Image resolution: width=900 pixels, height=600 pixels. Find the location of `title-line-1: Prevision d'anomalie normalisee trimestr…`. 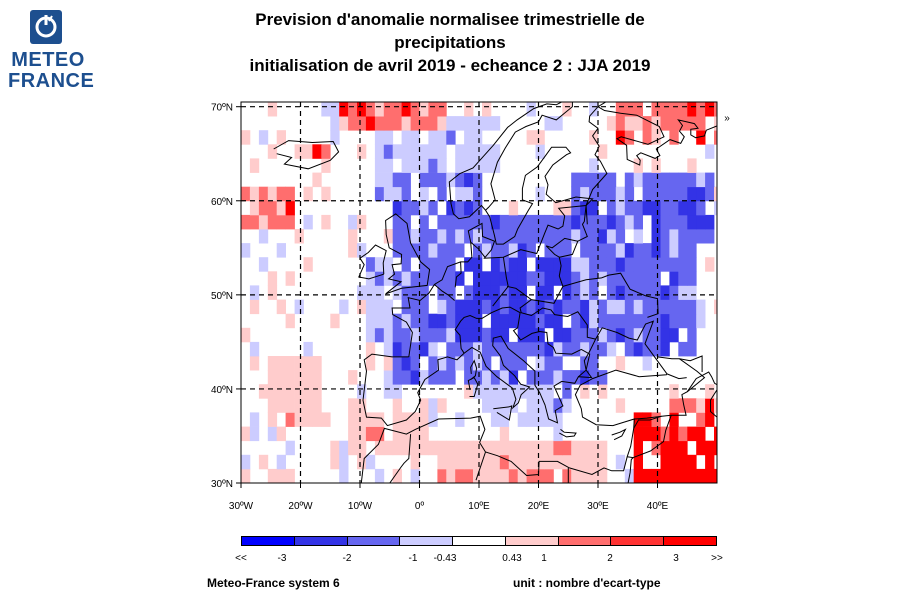

title-line-1: Prevision d'anomalie normalisee trimestr… is located at coordinates (450, 19).